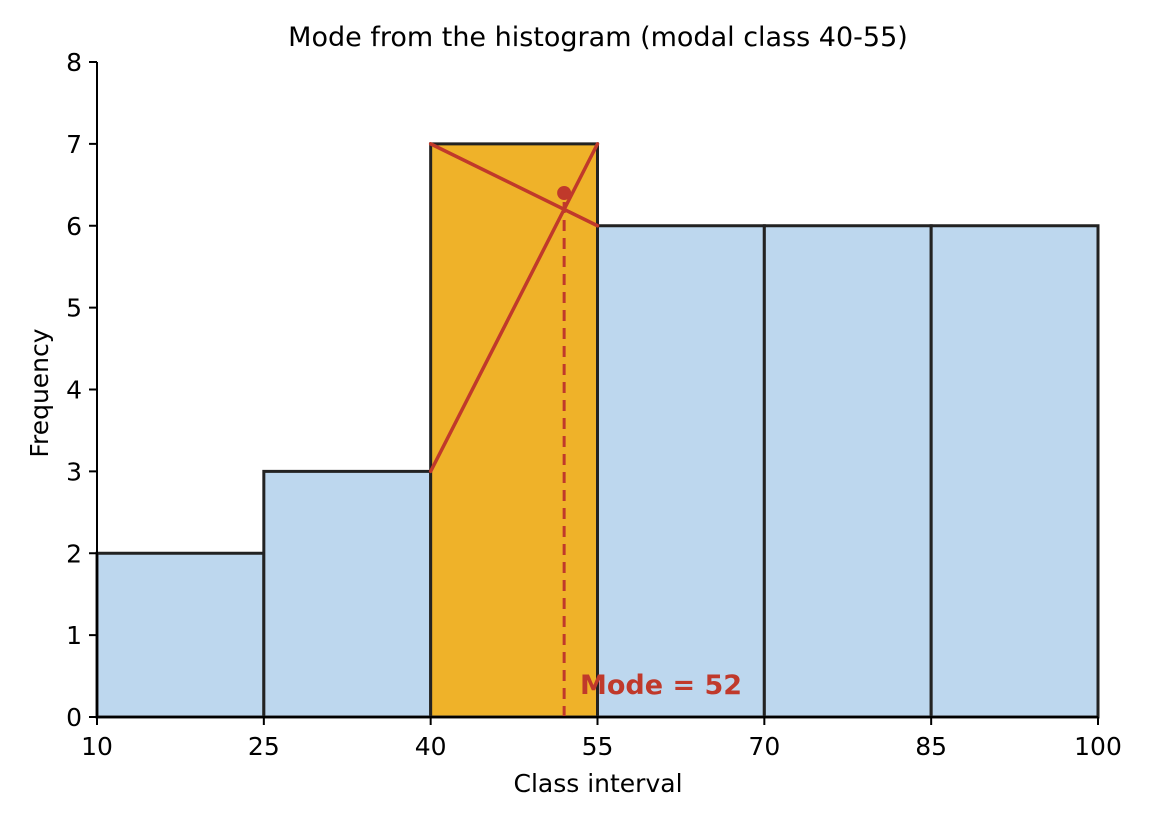  What do you see at coordinates (564, 193) in the screenshot?
I see `mode-marker` at bounding box center [564, 193].